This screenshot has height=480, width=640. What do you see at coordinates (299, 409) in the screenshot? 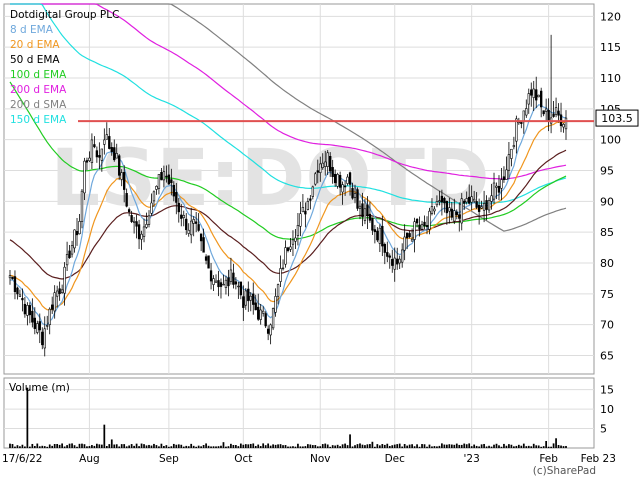
I see `volume-grid` at bounding box center [299, 409].